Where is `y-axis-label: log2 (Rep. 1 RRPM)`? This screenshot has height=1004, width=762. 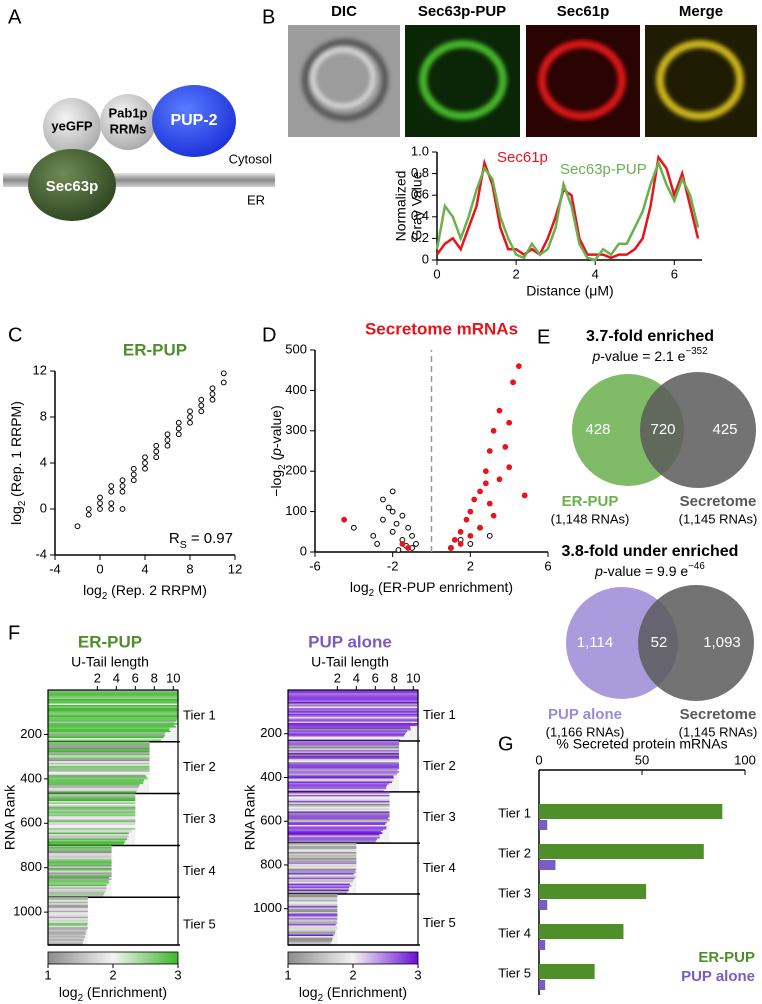 y-axis-label: log2 (Rep. 1 RRPM) is located at coordinates (18, 463).